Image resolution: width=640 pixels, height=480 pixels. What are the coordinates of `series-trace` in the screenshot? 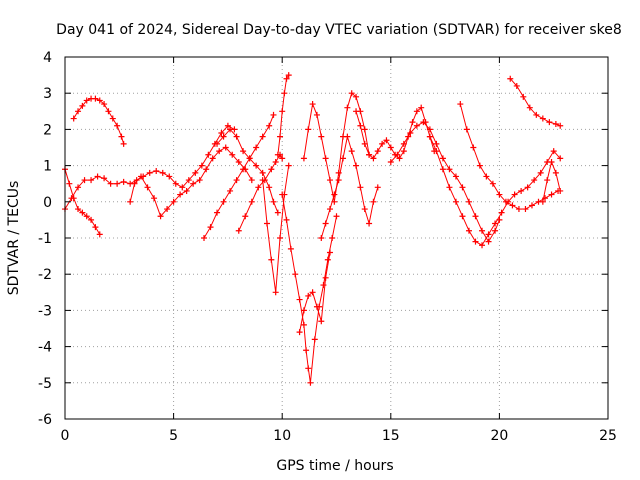 It's located at (191, 182).